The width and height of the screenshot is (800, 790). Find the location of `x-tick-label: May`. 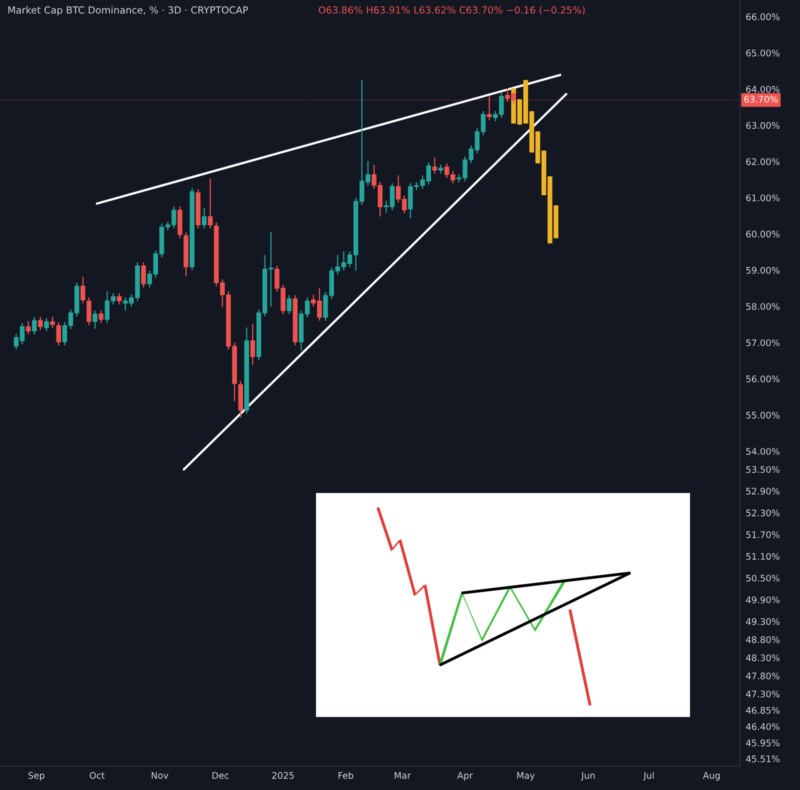

x-tick-label: May is located at coordinates (526, 776).